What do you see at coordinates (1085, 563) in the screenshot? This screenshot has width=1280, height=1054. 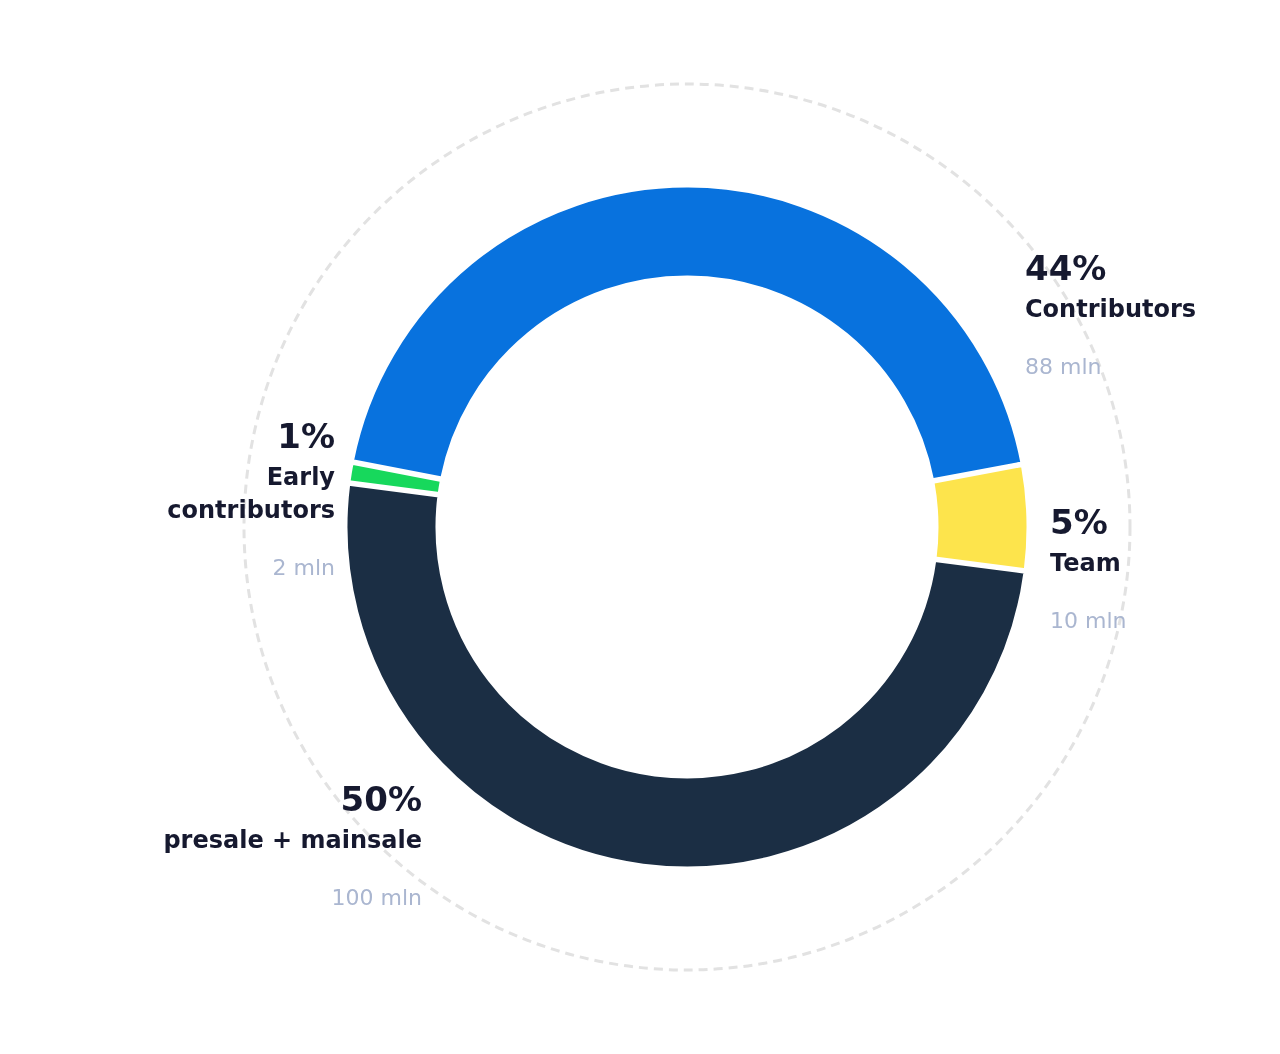 I see `slice-label: Team` at bounding box center [1085, 563].